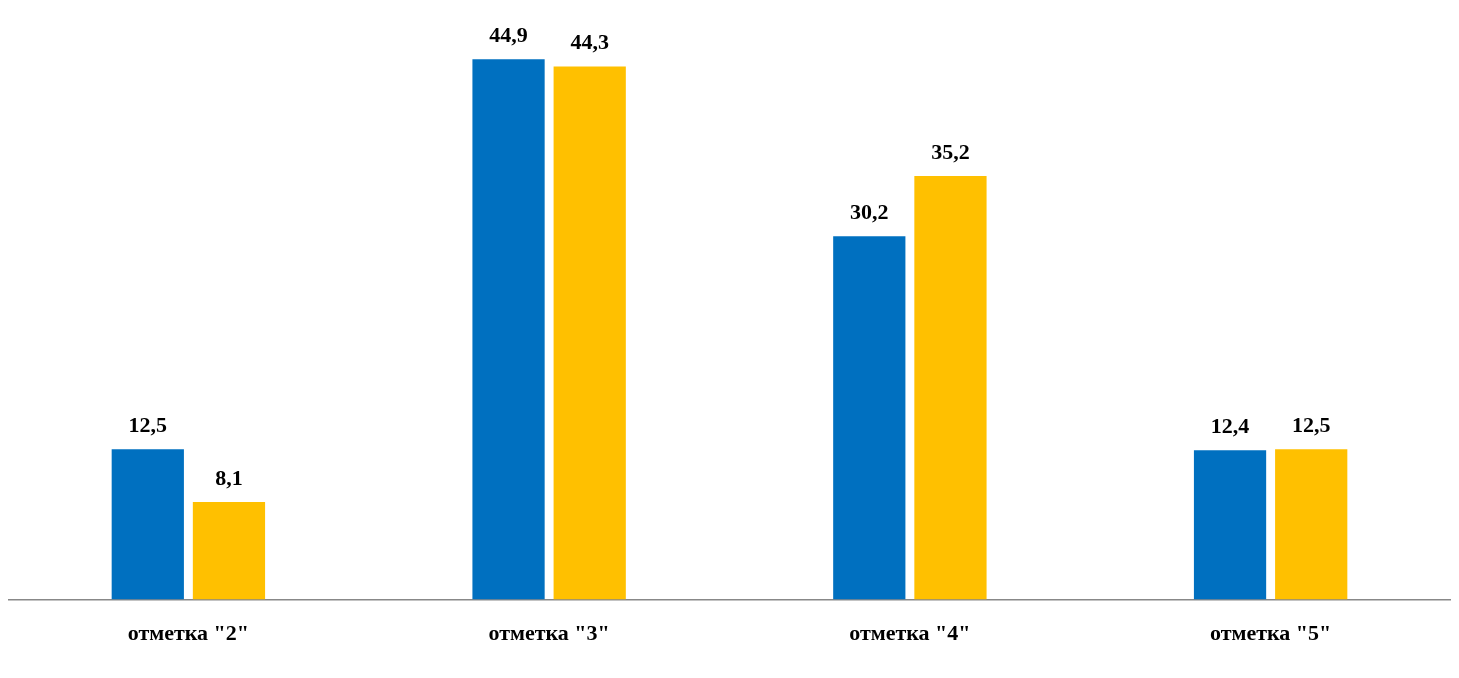 Image resolution: width=1459 pixels, height=678 pixels. I want to click on data-label: 8,1, so click(229, 477).